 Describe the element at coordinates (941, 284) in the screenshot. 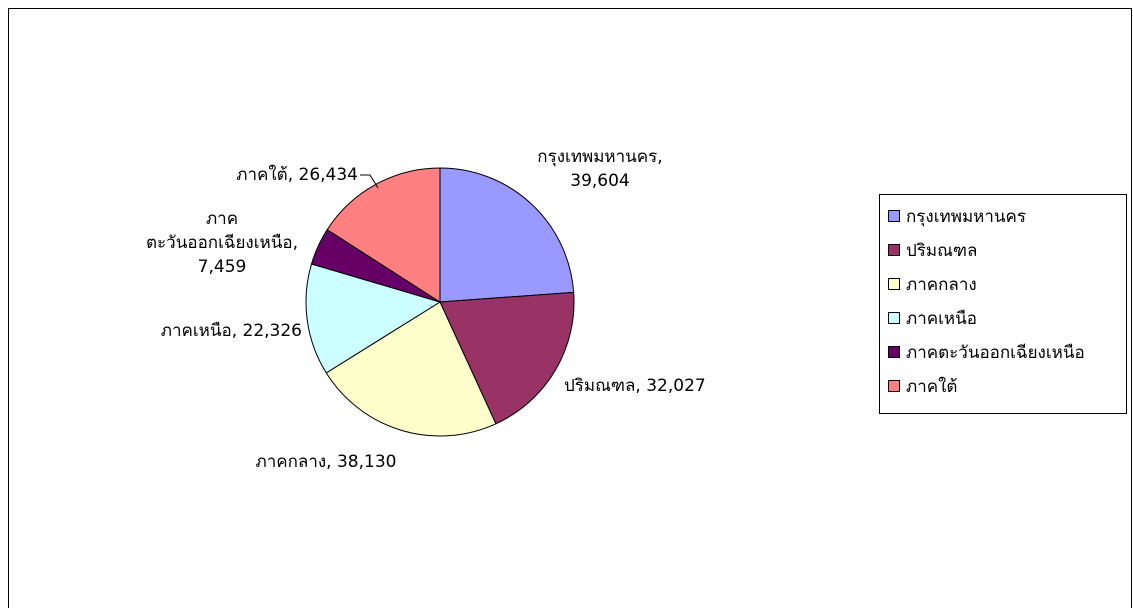

I see `legend-label: ภาคกลาง` at that location.